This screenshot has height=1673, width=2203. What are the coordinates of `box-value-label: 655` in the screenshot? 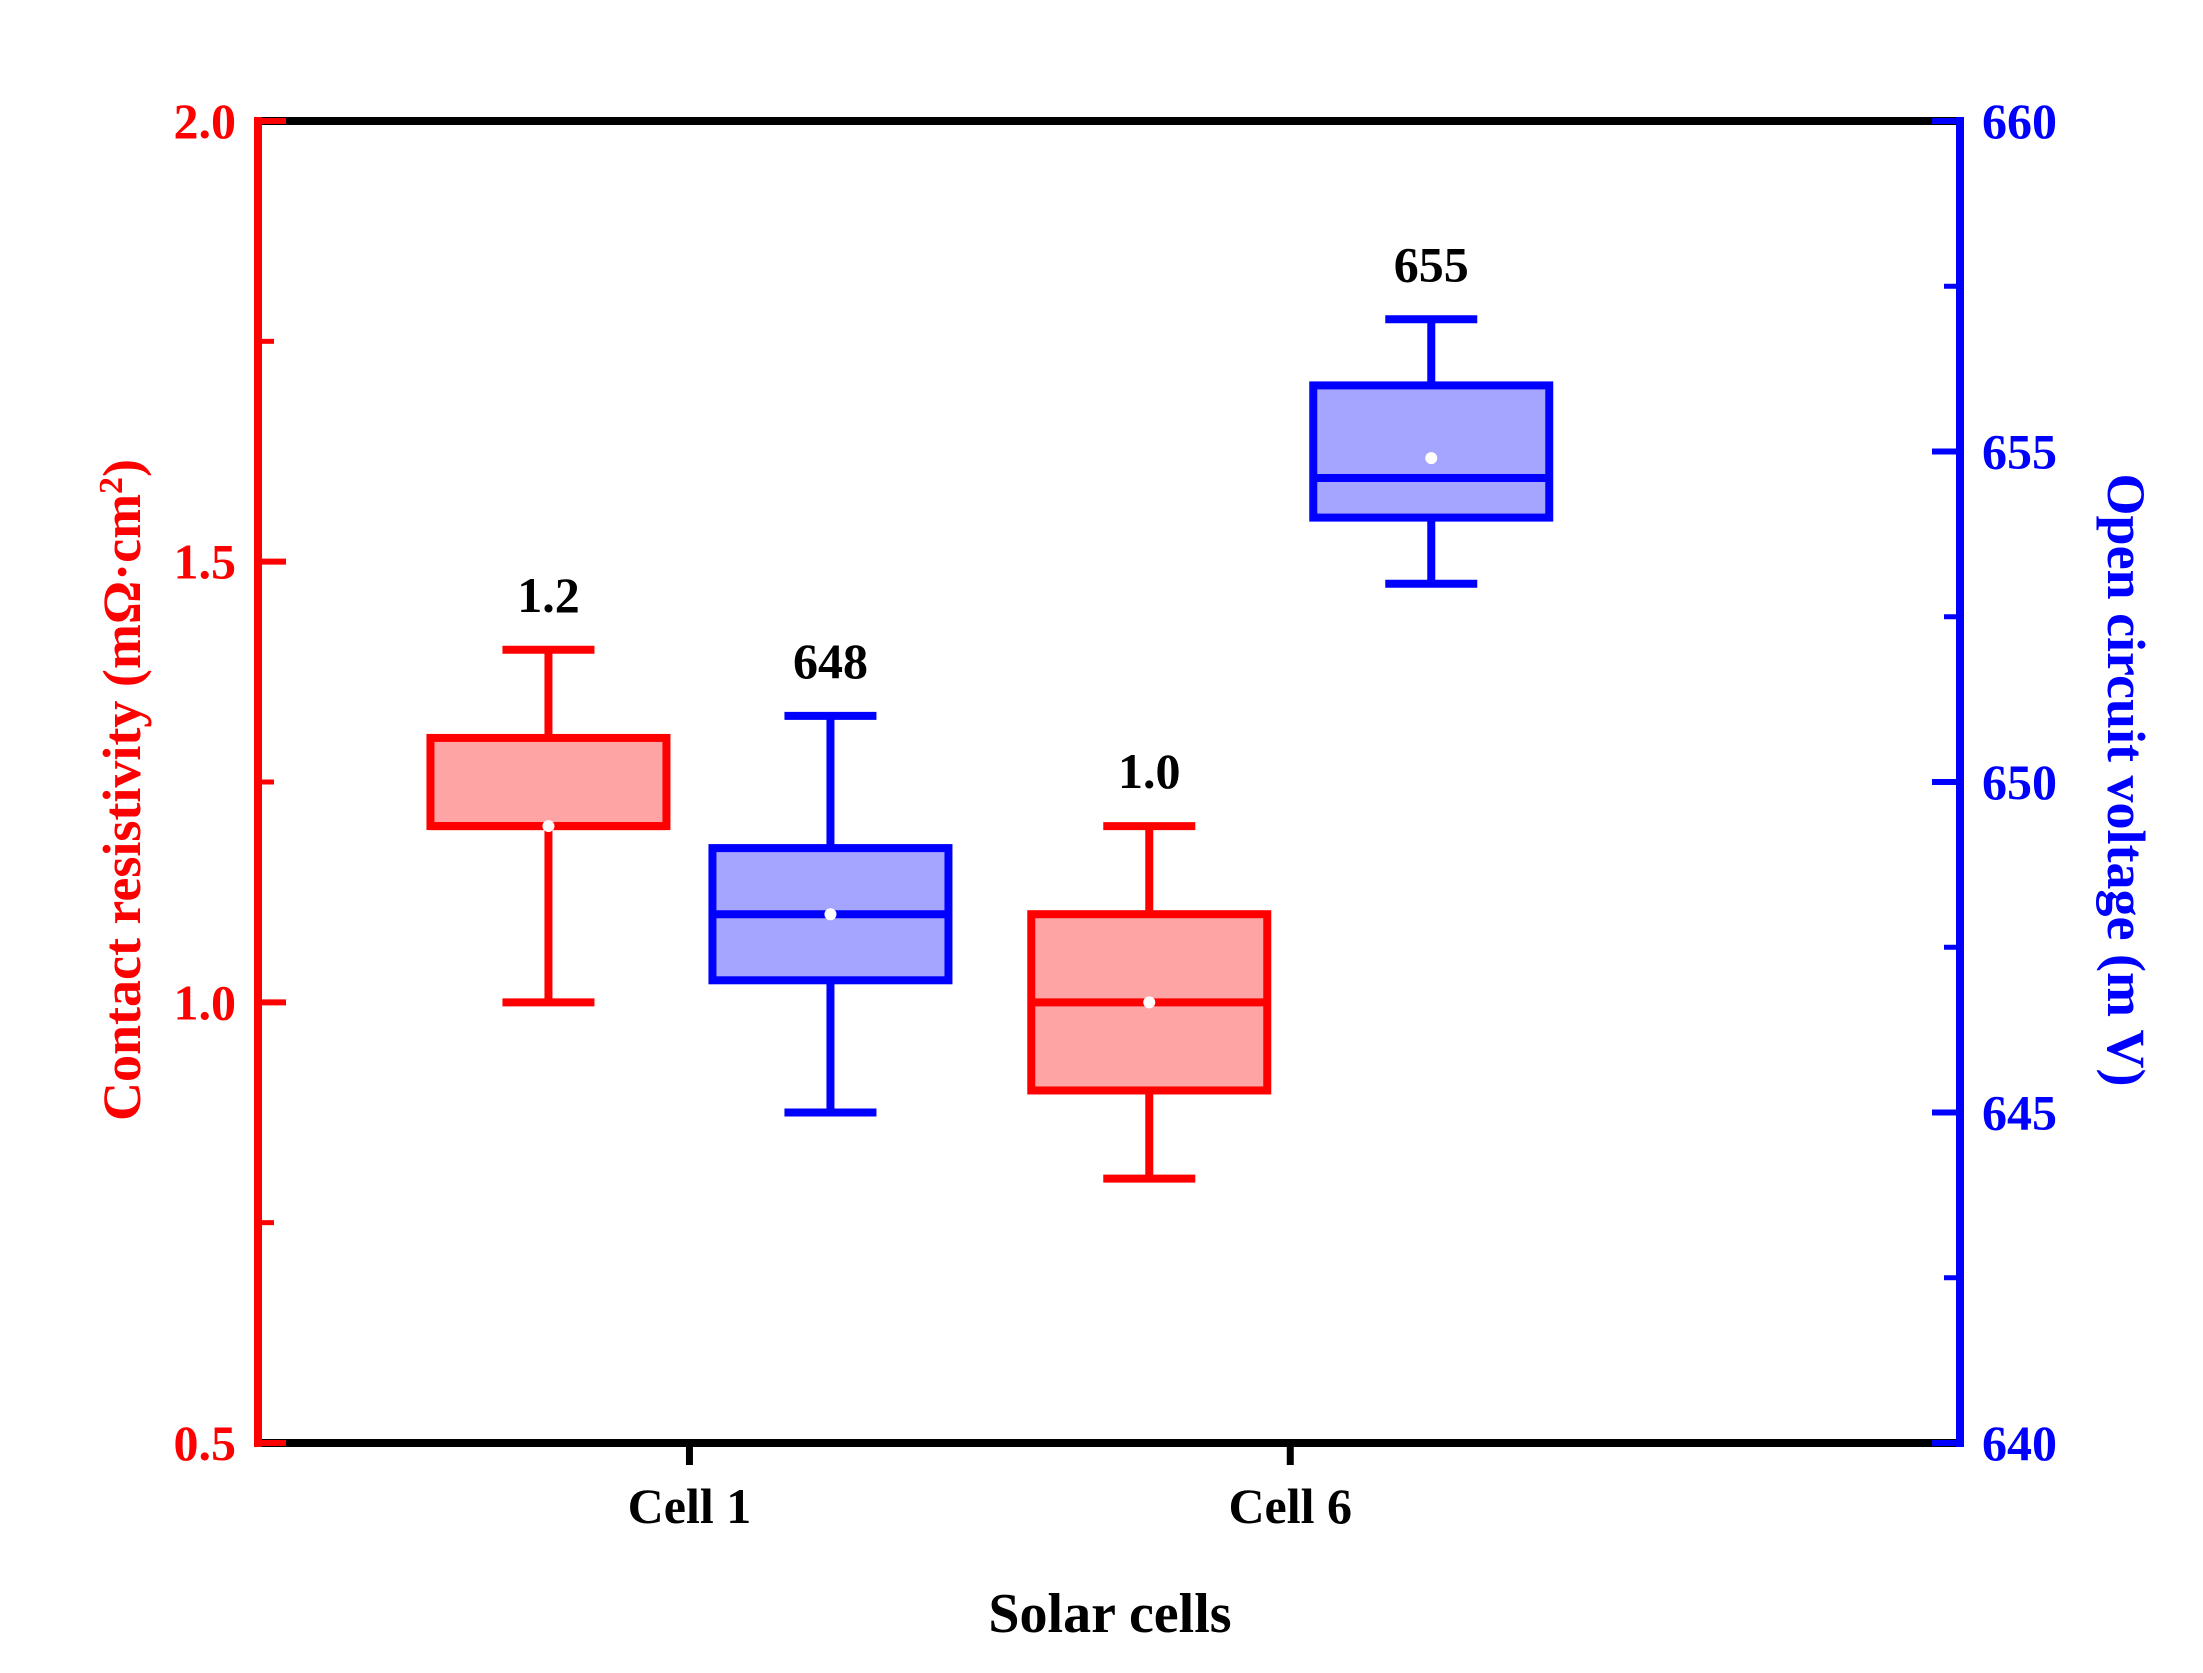 It's located at (1431, 264).